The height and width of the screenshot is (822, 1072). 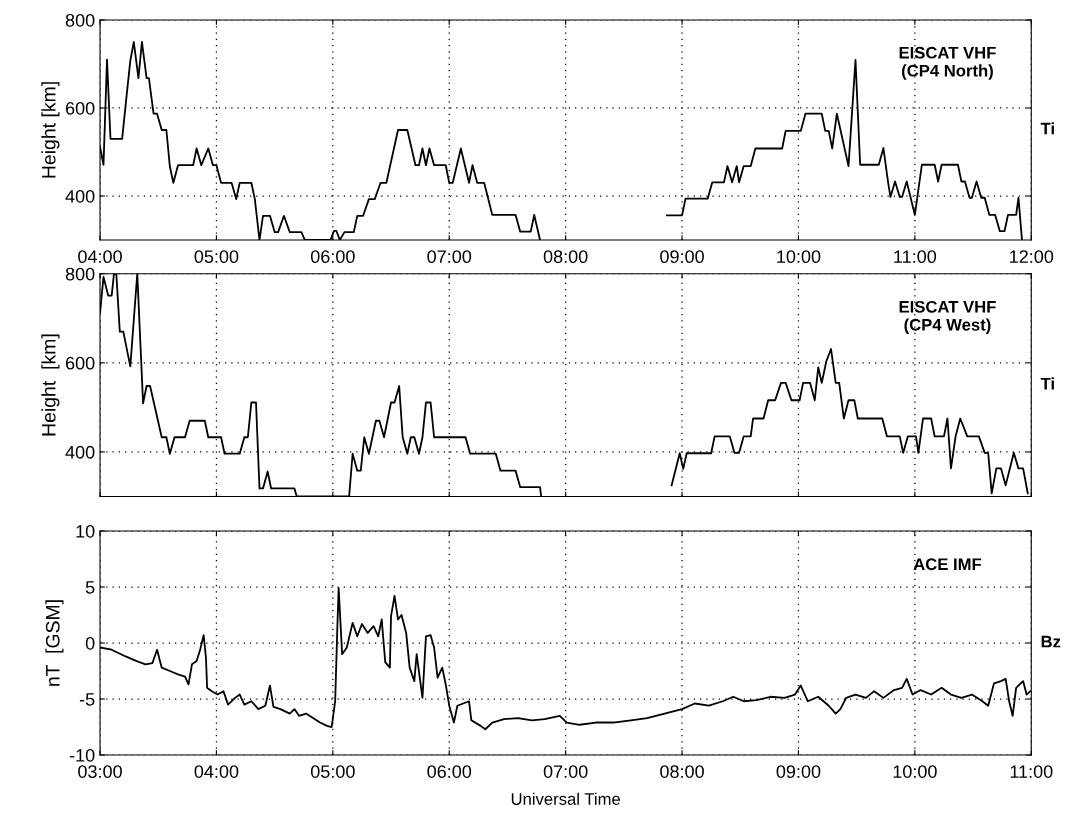 I want to click on x-tick-label: 12:00, so click(x=1032, y=257).